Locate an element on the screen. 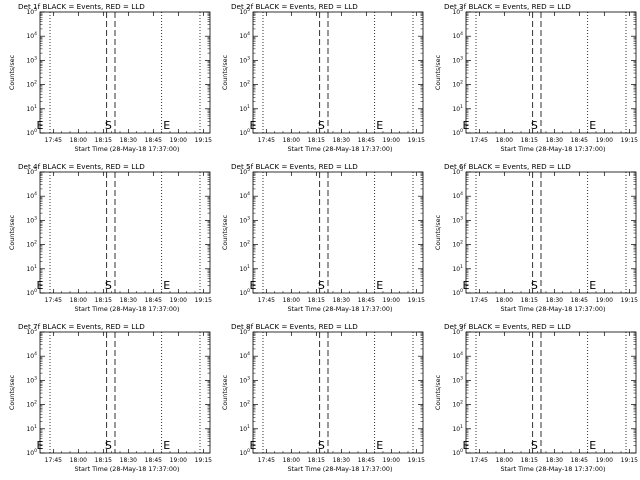 This screenshot has height=480, width=640. chart-title: Det 3f BLACK = Events, RED = LLD is located at coordinates (507, 6).